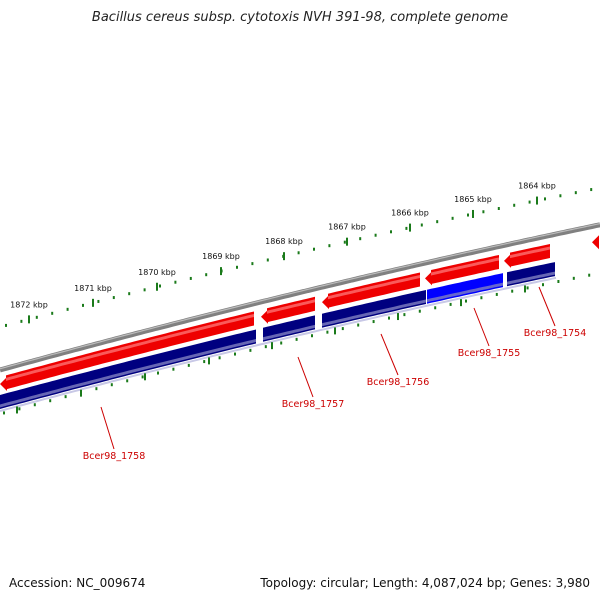 This screenshot has width=600, height=600. Describe the element at coordinates (93, 288) in the screenshot. I see `kbp-label-1871: 1871 kbp` at that location.